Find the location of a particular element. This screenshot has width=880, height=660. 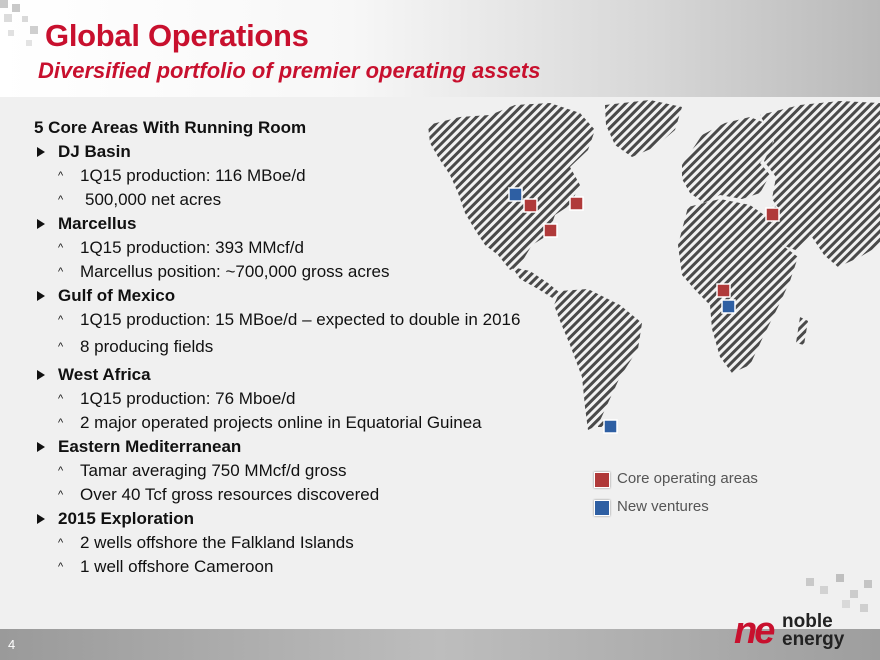

slide-title: Global Operations is located at coordinates (177, 35).